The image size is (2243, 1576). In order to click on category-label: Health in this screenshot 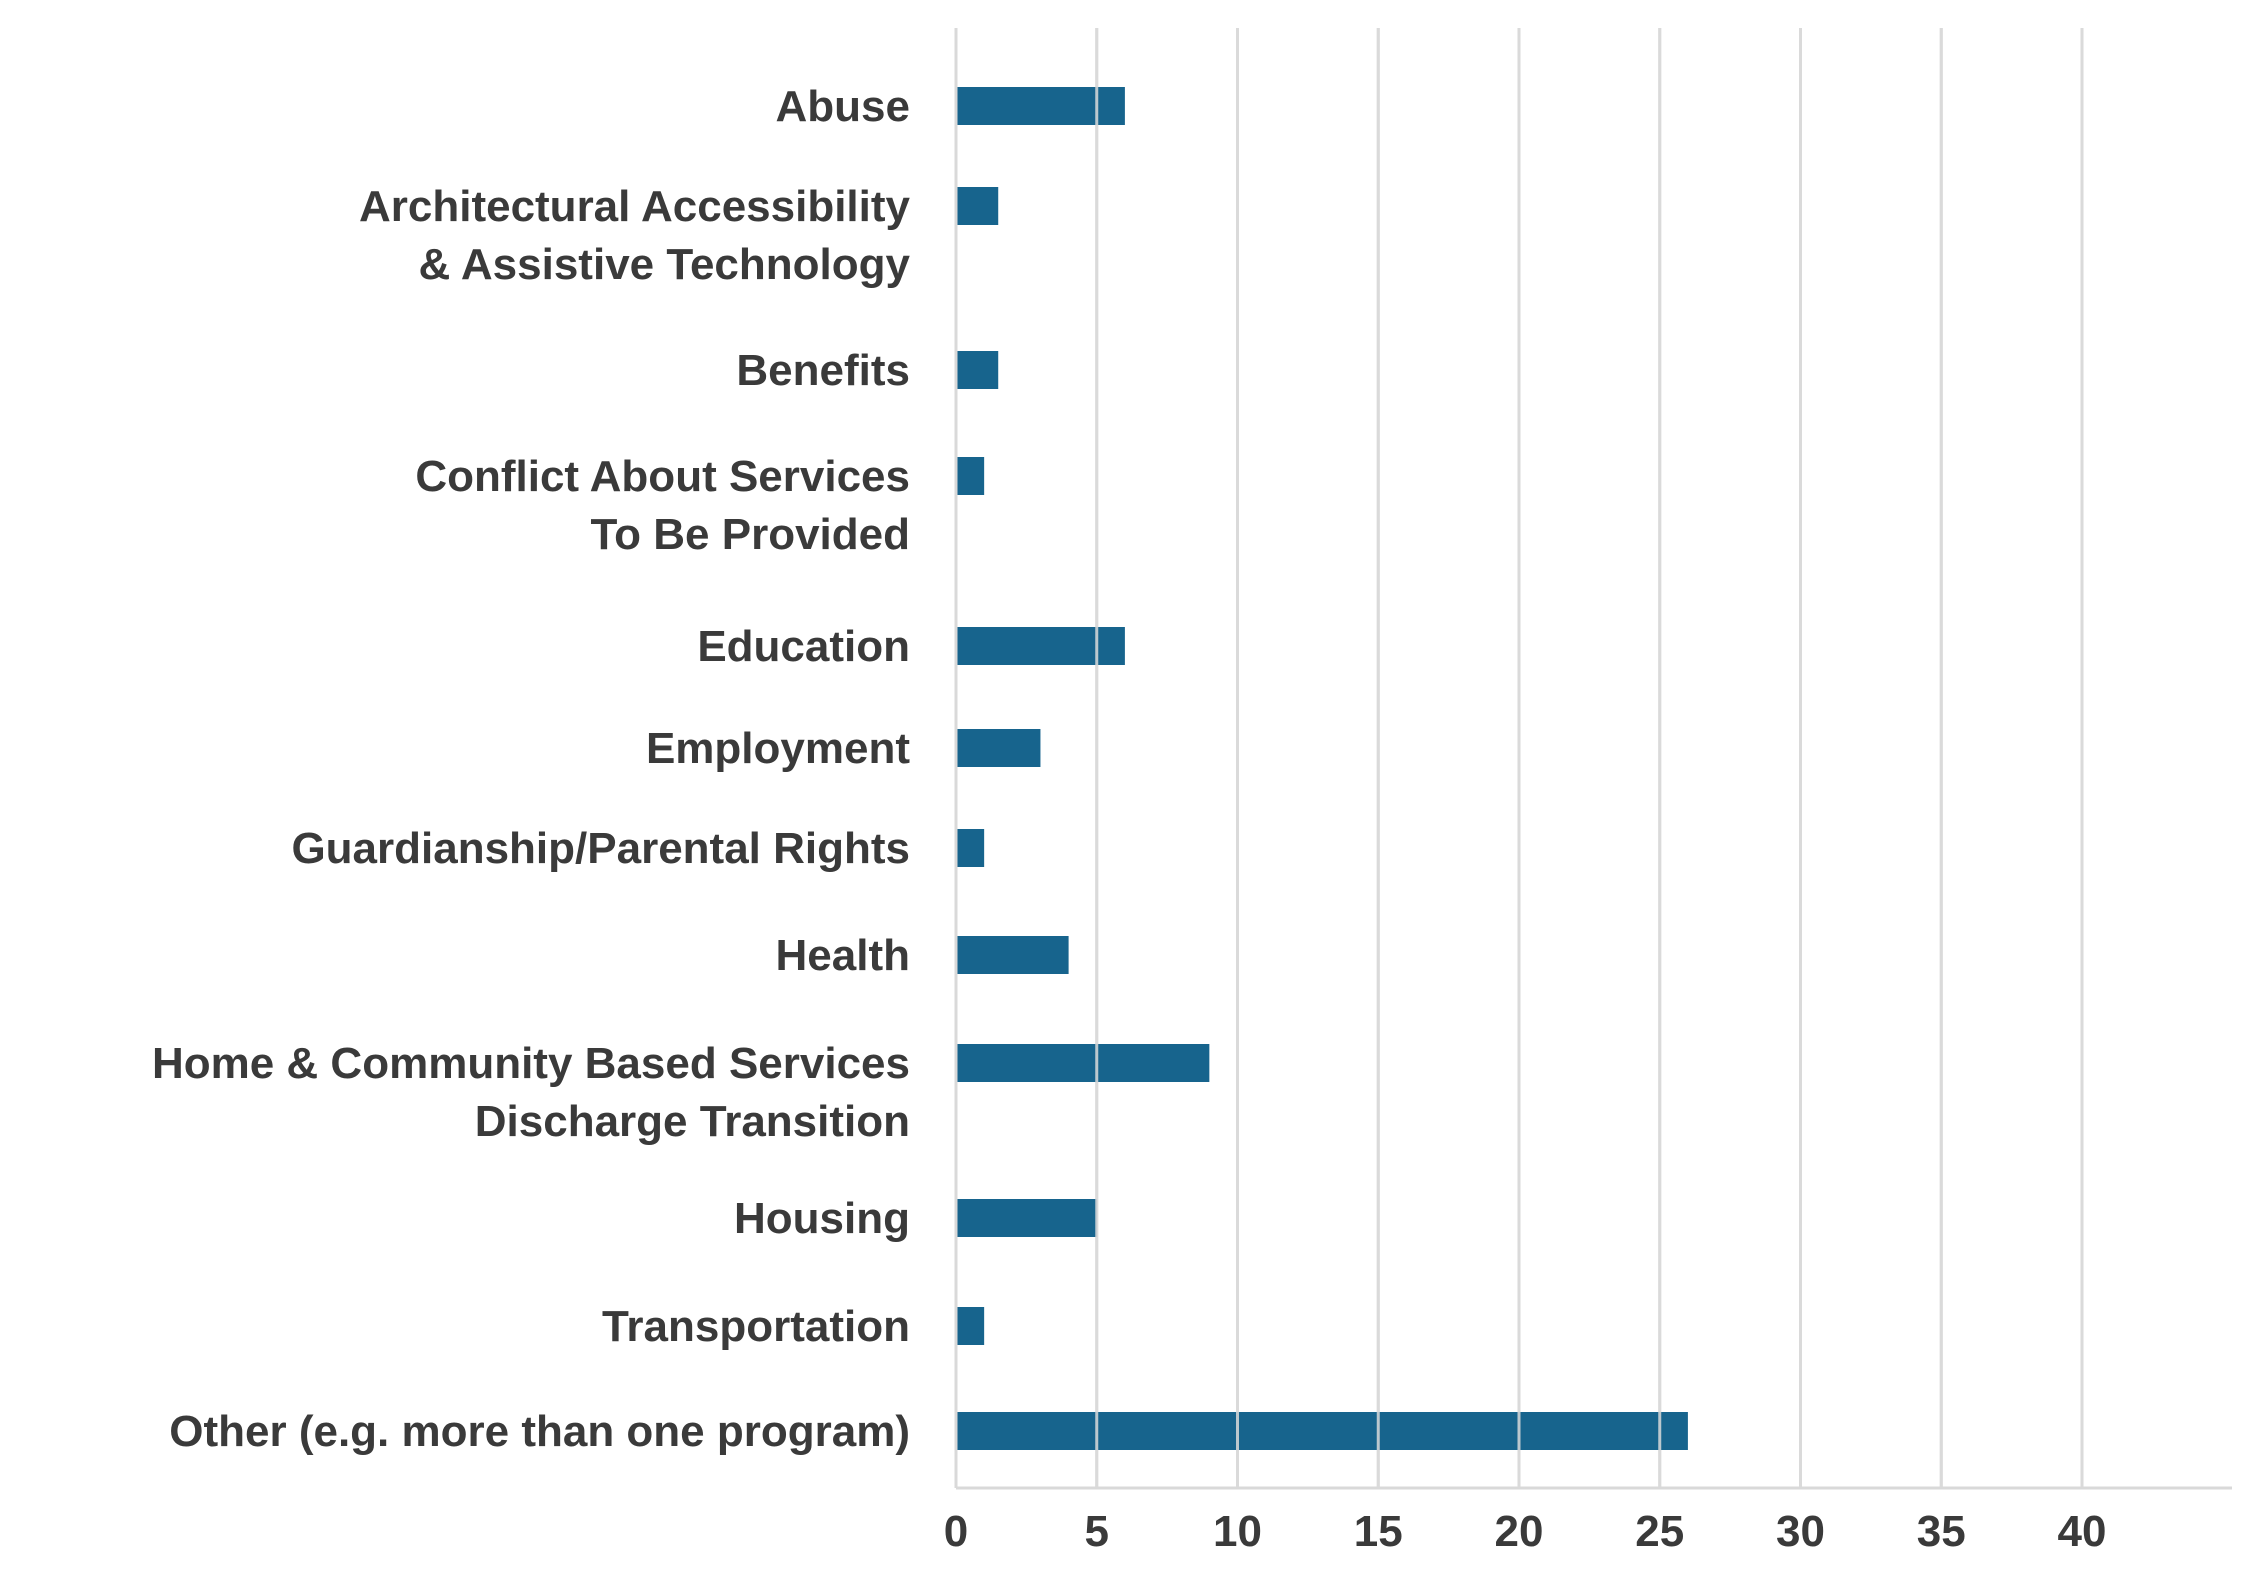, I will do `click(843, 955)`.